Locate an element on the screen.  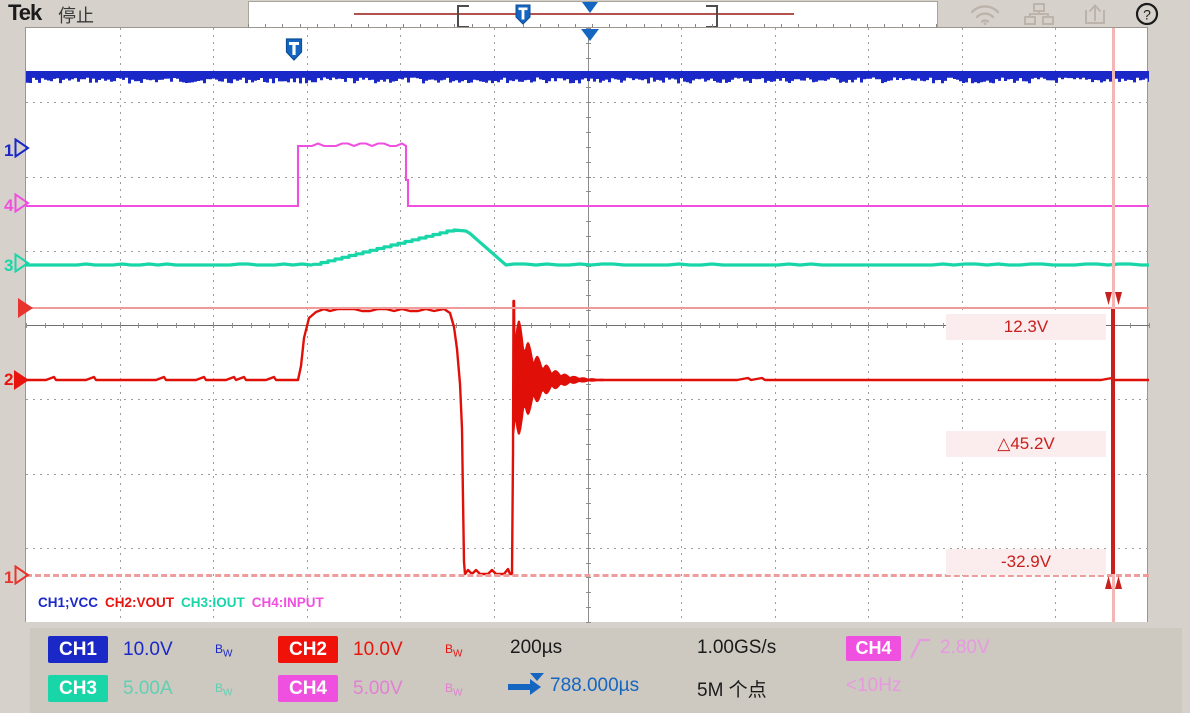
channel-marker-label: 4 is located at coordinates (9, 205).